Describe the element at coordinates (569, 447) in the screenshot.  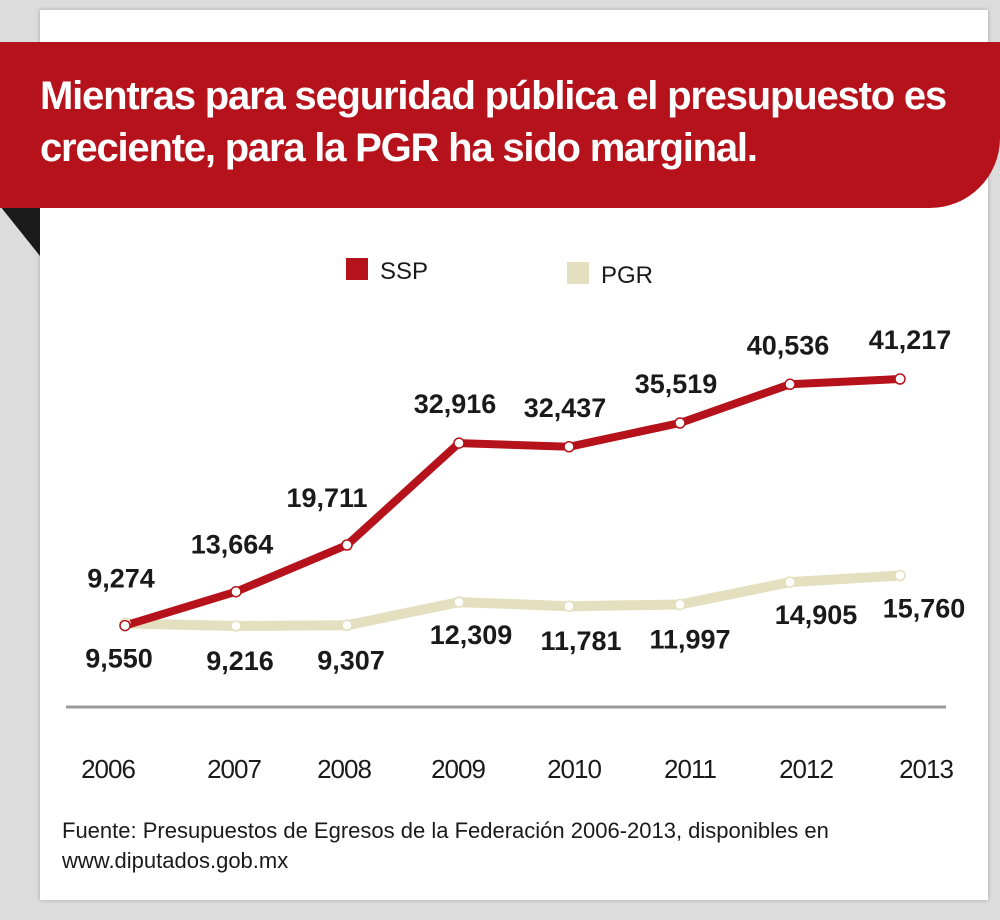
I see `point-ssp-2010` at that location.